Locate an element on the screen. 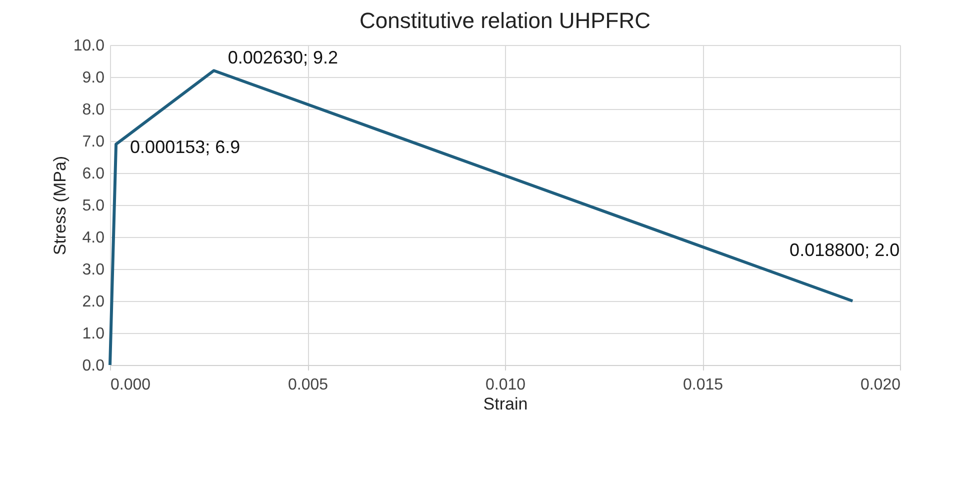  y-tick-label: 3.0 is located at coordinates (93, 270).